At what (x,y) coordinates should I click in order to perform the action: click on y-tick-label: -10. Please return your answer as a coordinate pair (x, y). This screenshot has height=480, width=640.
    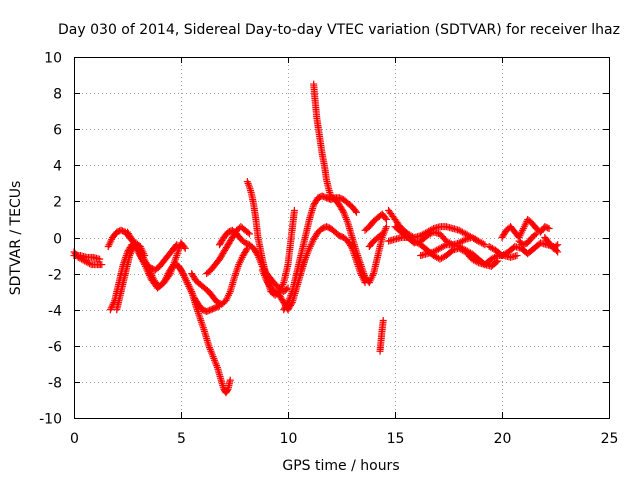
    Looking at the image, I should click on (50, 420).